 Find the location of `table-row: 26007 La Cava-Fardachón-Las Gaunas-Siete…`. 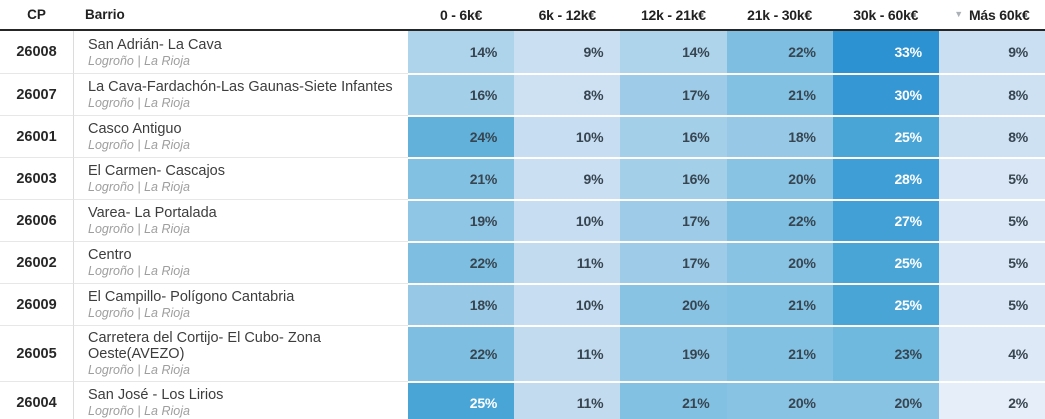

table-row: 26007 La Cava-Fardachón-Las Gaunas-Siete… is located at coordinates (522, 94).